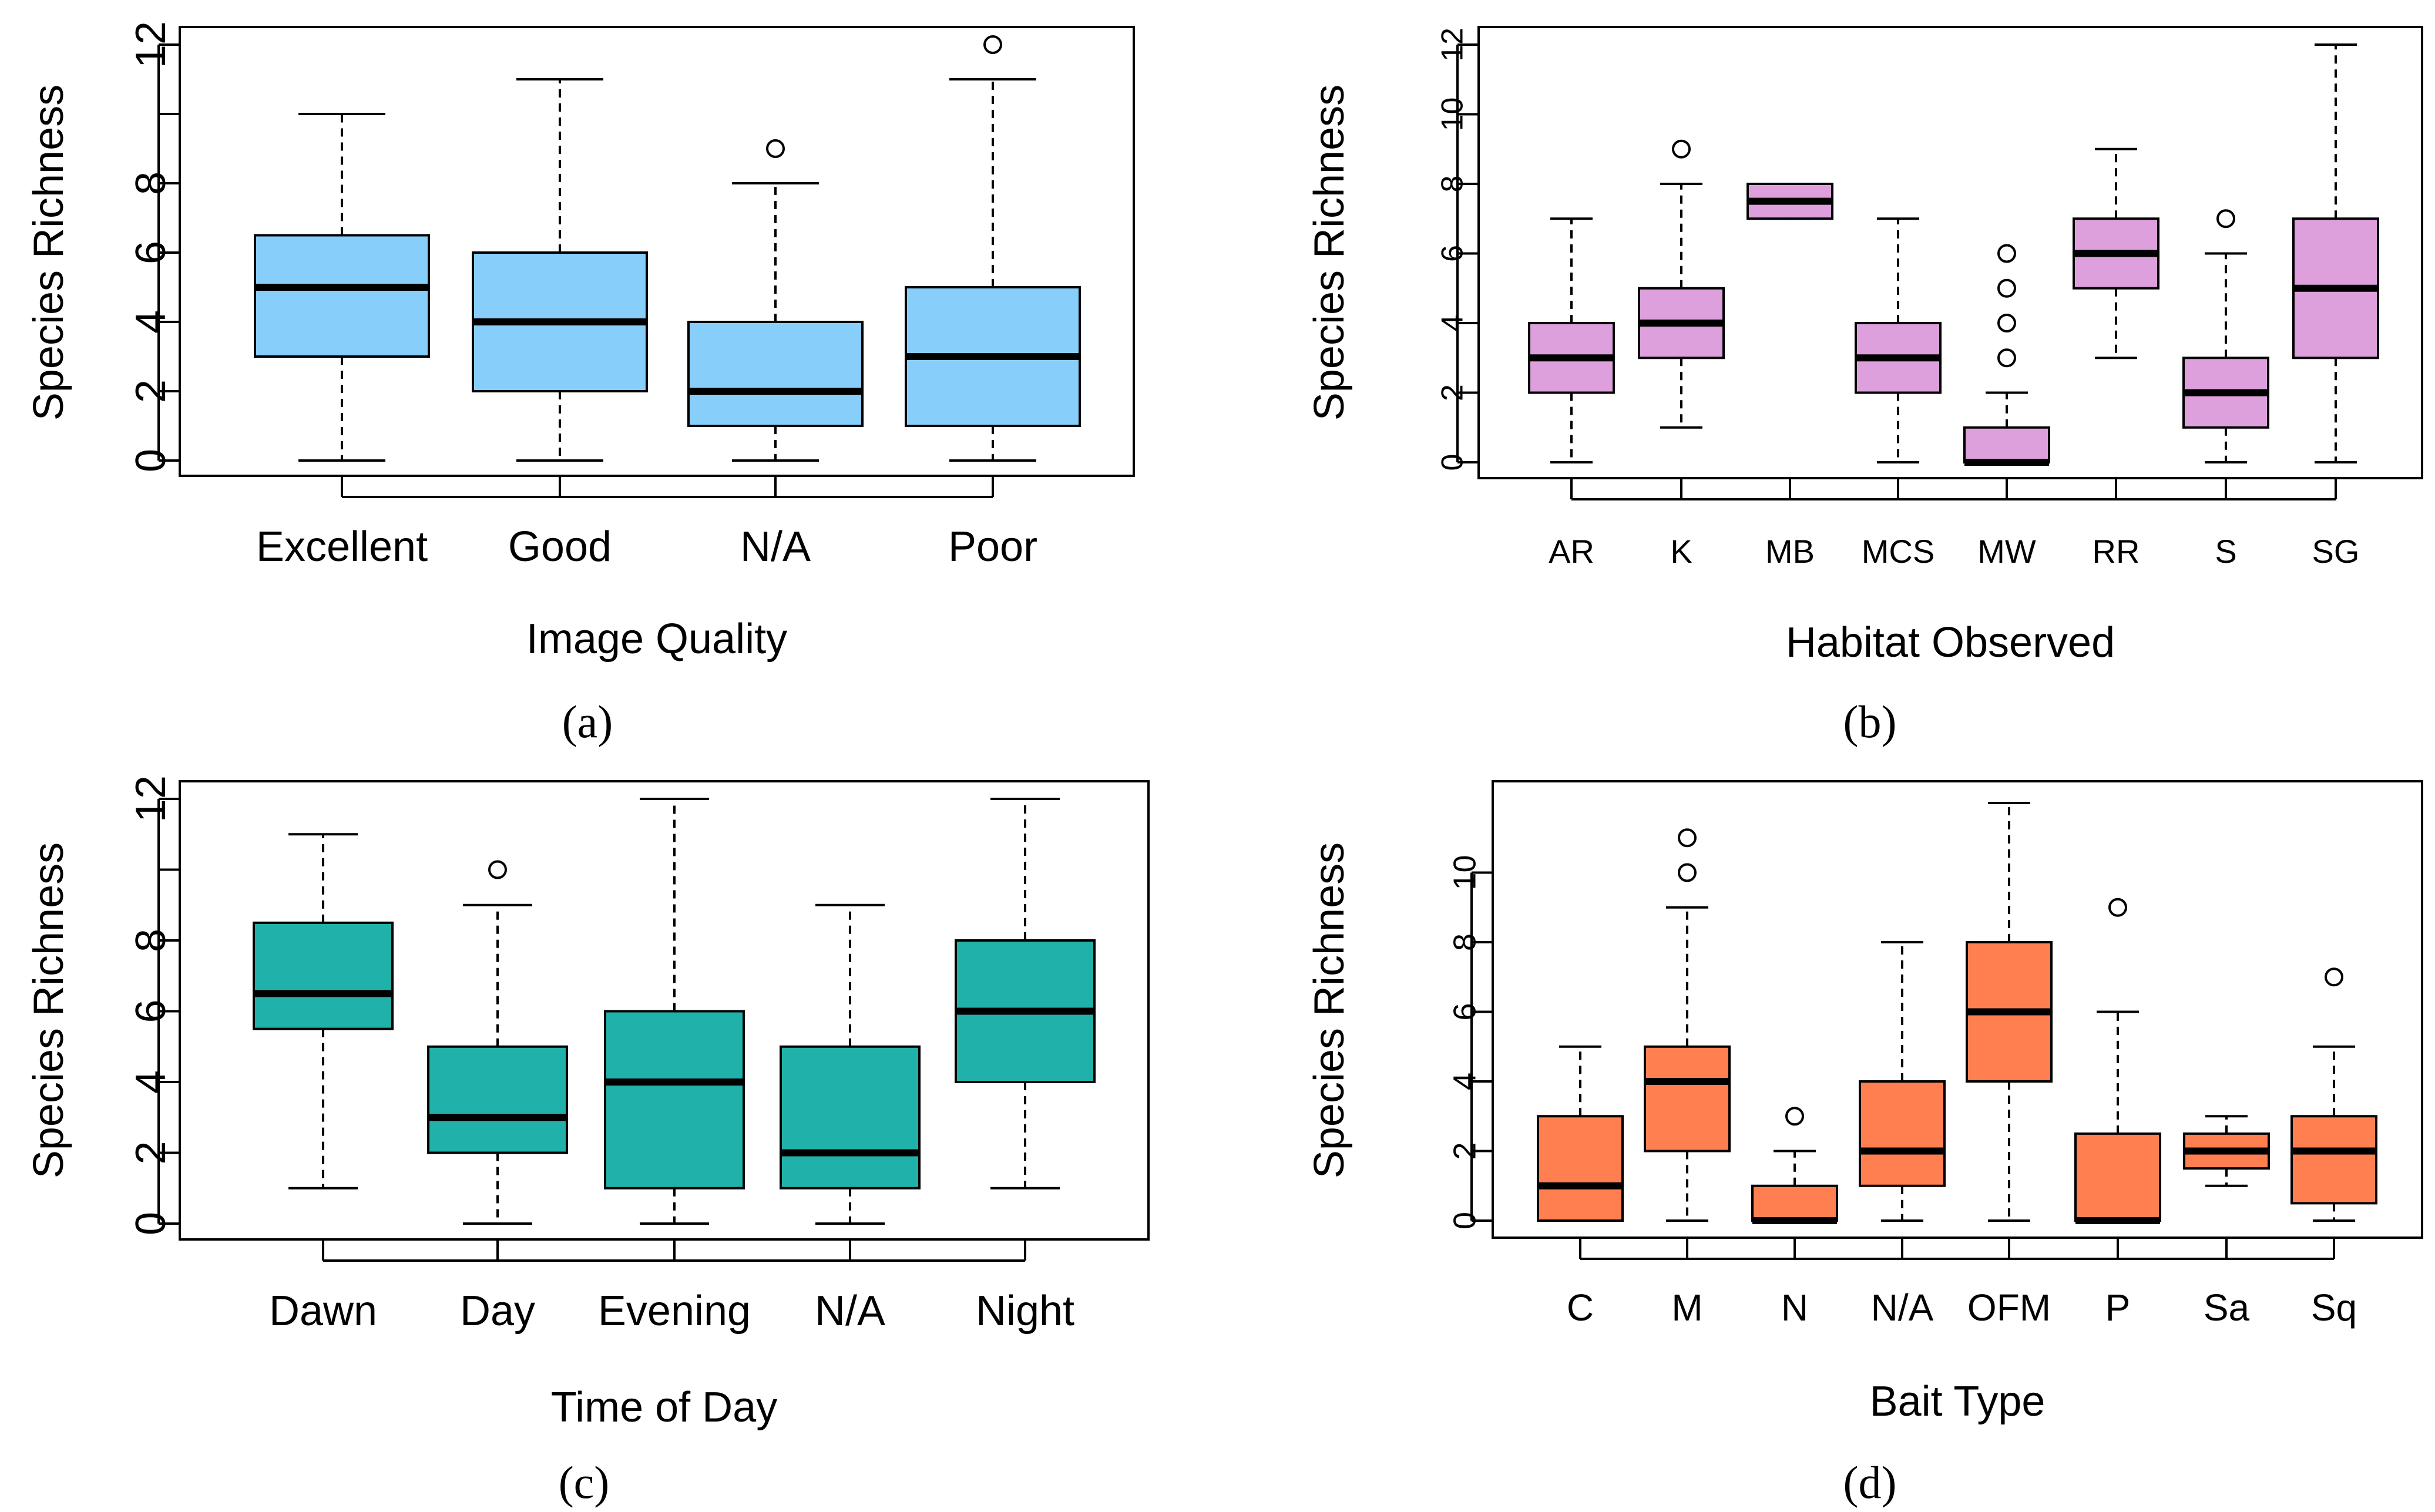  Describe the element at coordinates (1958, 1401) in the screenshot. I see `x-axis-title: Bait Type` at that location.